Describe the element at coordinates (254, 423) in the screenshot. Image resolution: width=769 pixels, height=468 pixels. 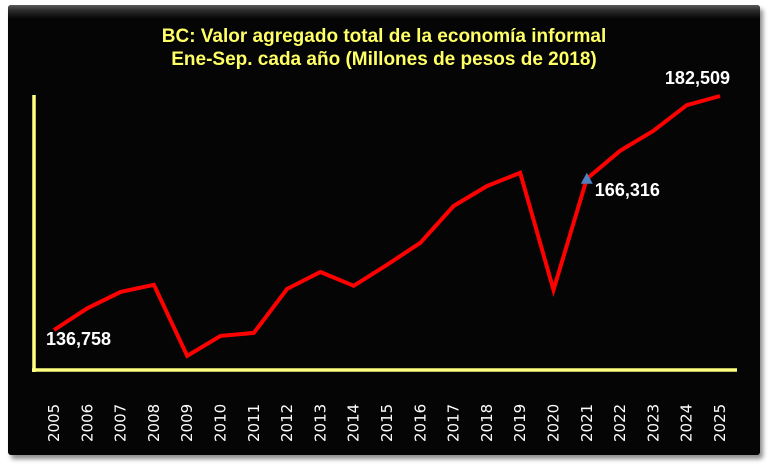
I see `x-tick-label: 2011` at that location.